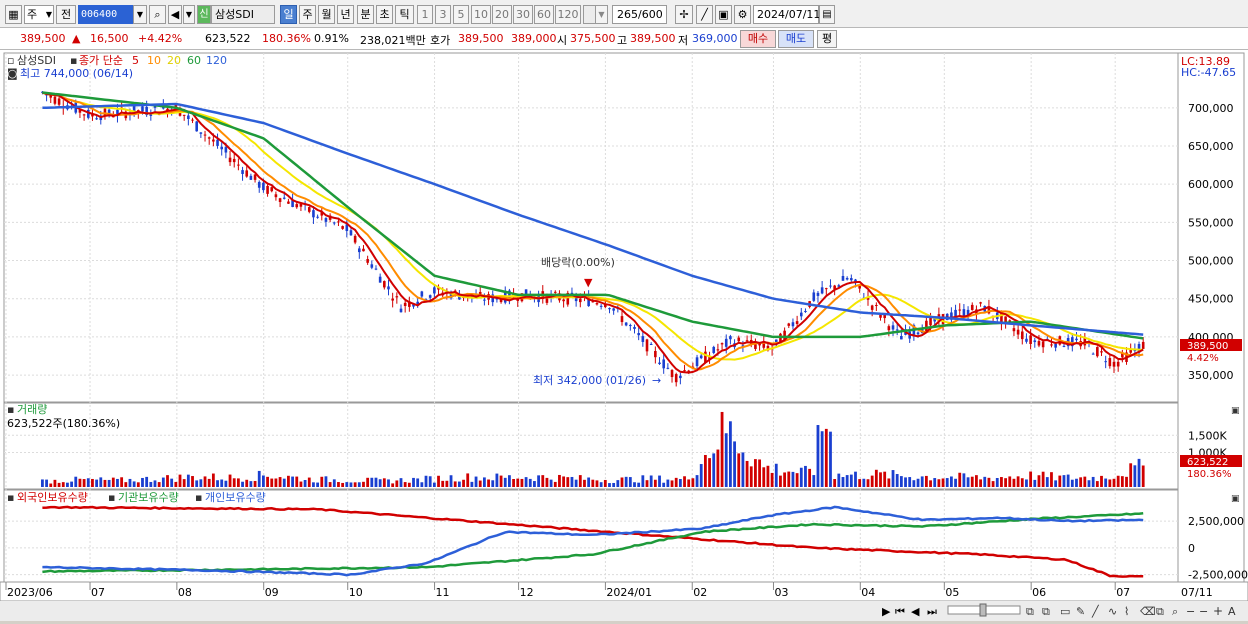 This screenshot has height=624, width=1248. Describe the element at coordinates (723, 14) in the screenshot. I see `save-icon: ▣` at that location.